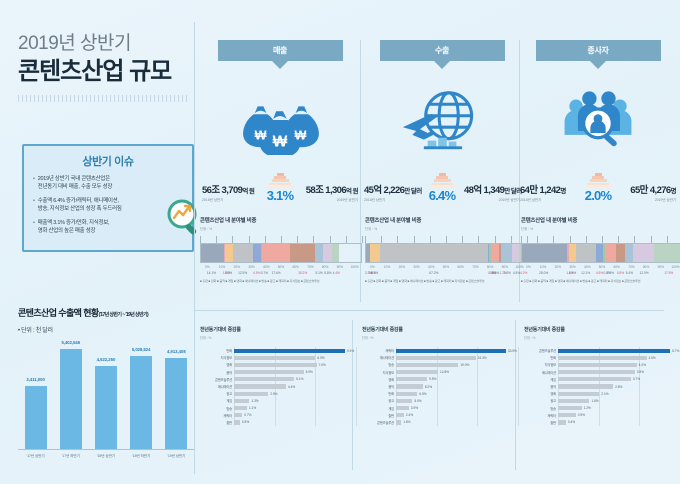 This screenshot has height=484, width=680. I want to click on growth-percent: 6.4%, so click(442, 196).